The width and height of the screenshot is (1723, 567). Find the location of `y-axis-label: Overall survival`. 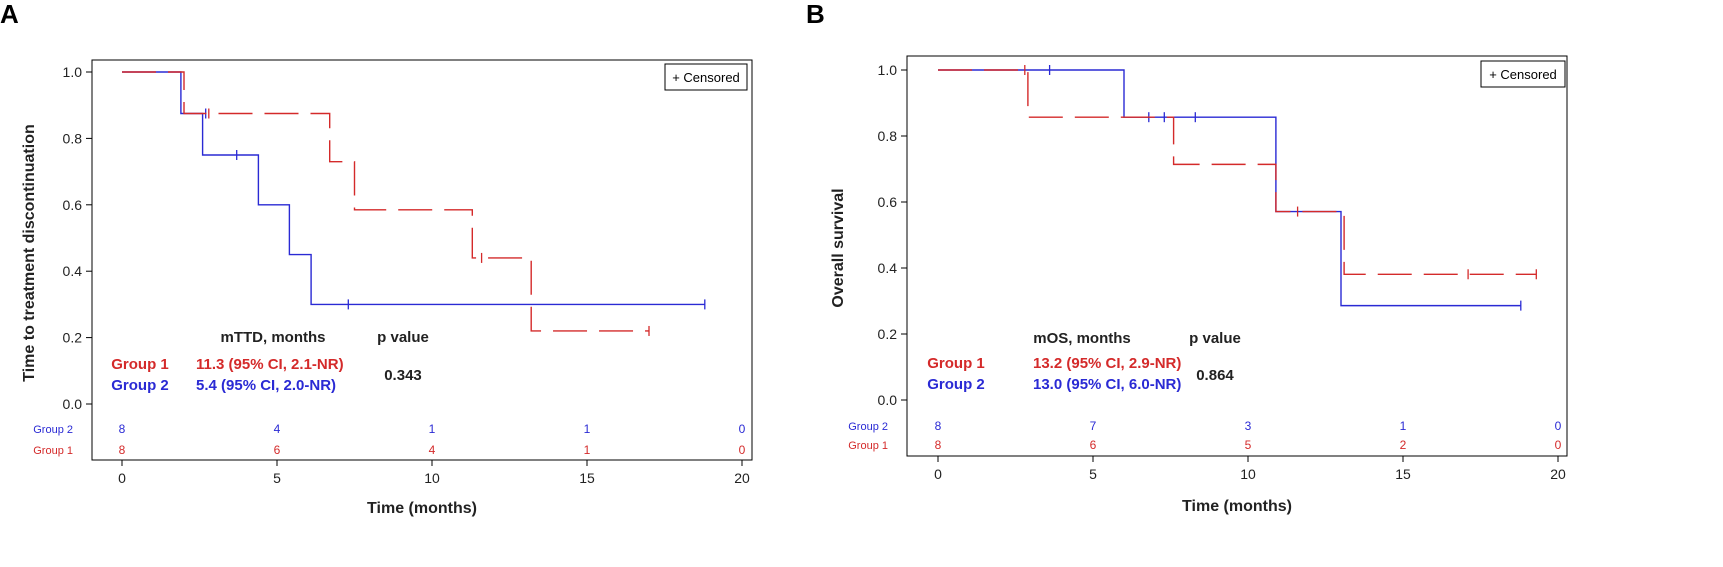

y-axis-label: Overall survival is located at coordinates (838, 247).